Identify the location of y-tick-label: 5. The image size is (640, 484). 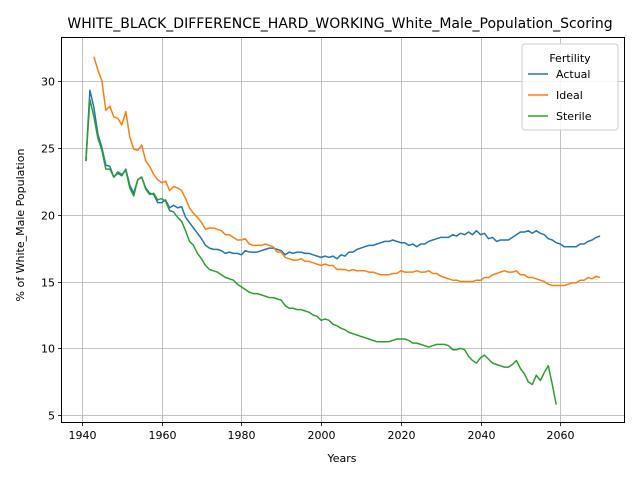
(51, 416).